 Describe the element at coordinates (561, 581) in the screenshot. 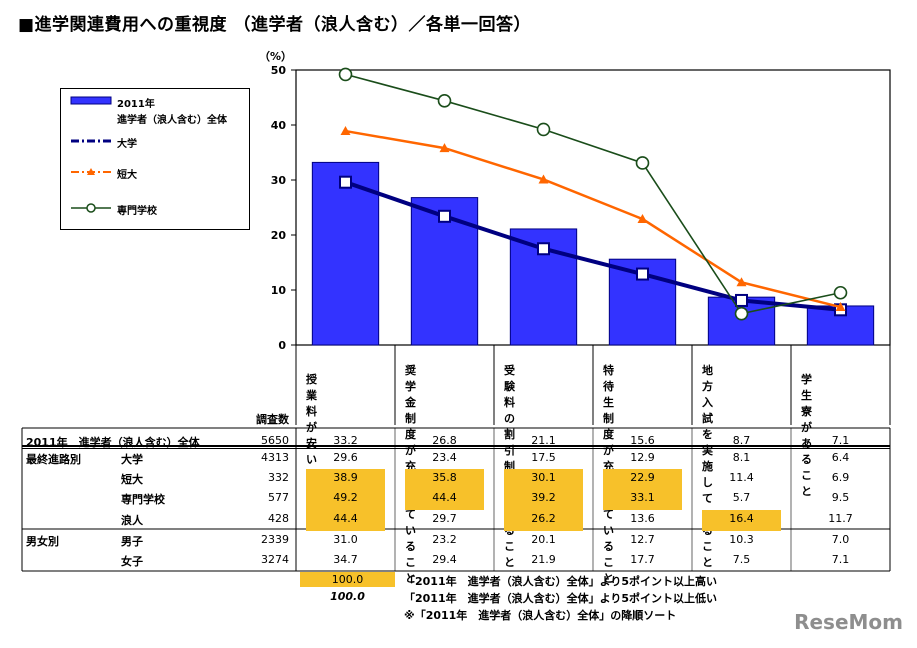

I see `note-high-text: 「2011年 進学者（浪人含む）全体」より5ポイント以上高い` at that location.